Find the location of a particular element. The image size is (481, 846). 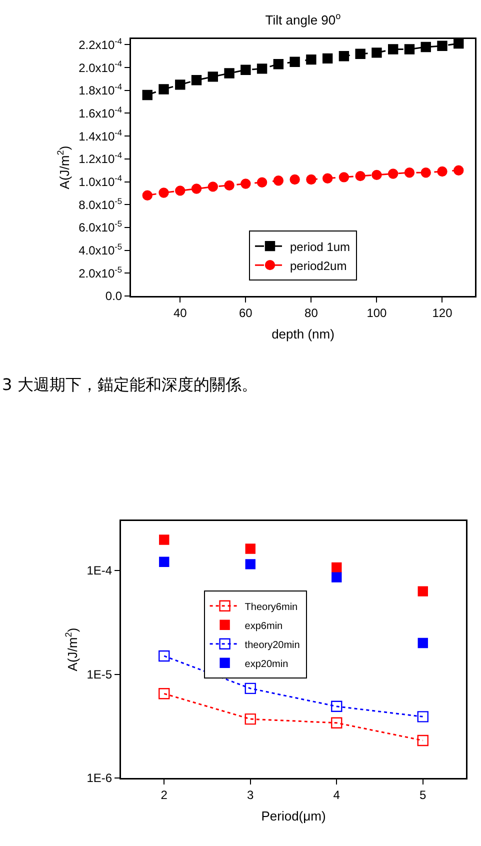

legend-label: exp6min is located at coordinates (263, 626).